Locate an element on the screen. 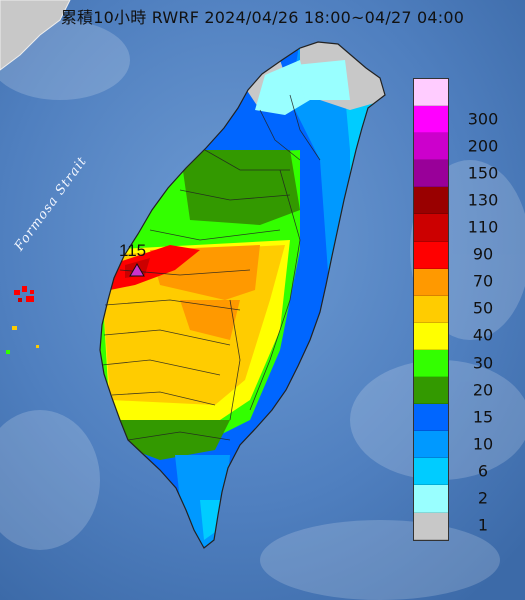 The width and height of the screenshot is (525, 600). penghu-islands is located at coordinates (22, 320).